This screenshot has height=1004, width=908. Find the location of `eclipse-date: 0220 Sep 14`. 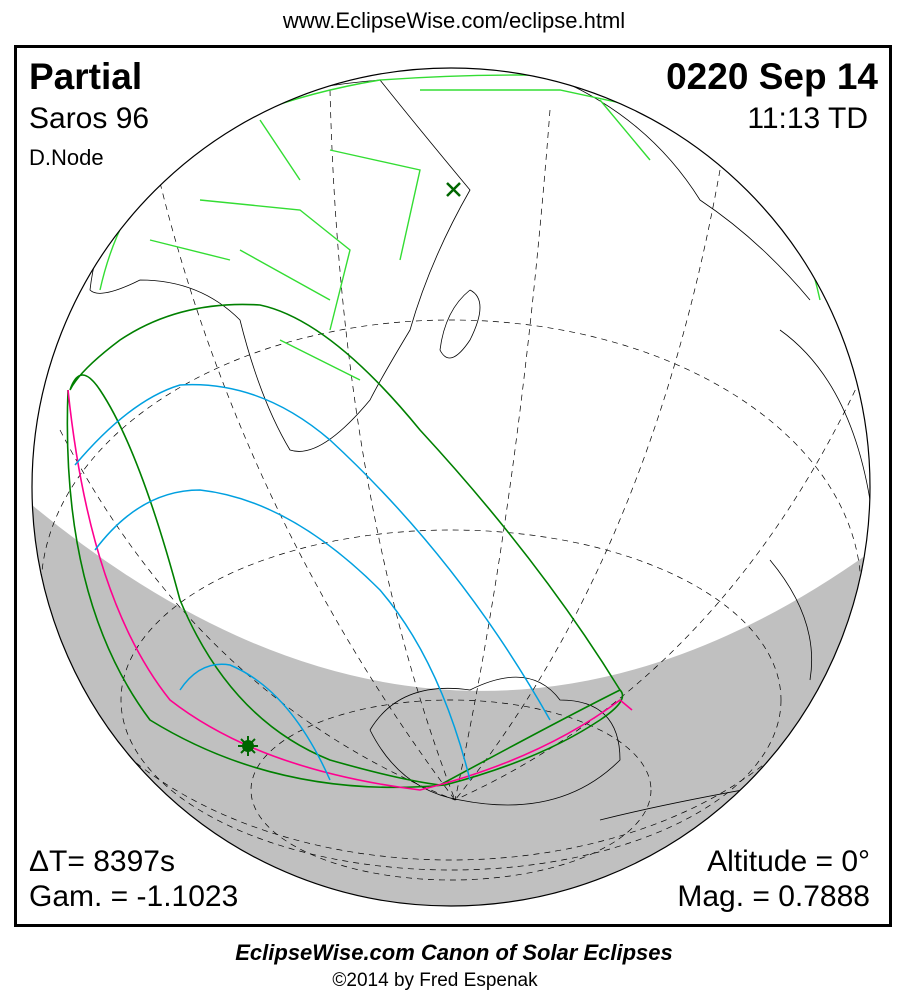

eclipse-date: 0220 Sep 14 is located at coordinates (772, 76).